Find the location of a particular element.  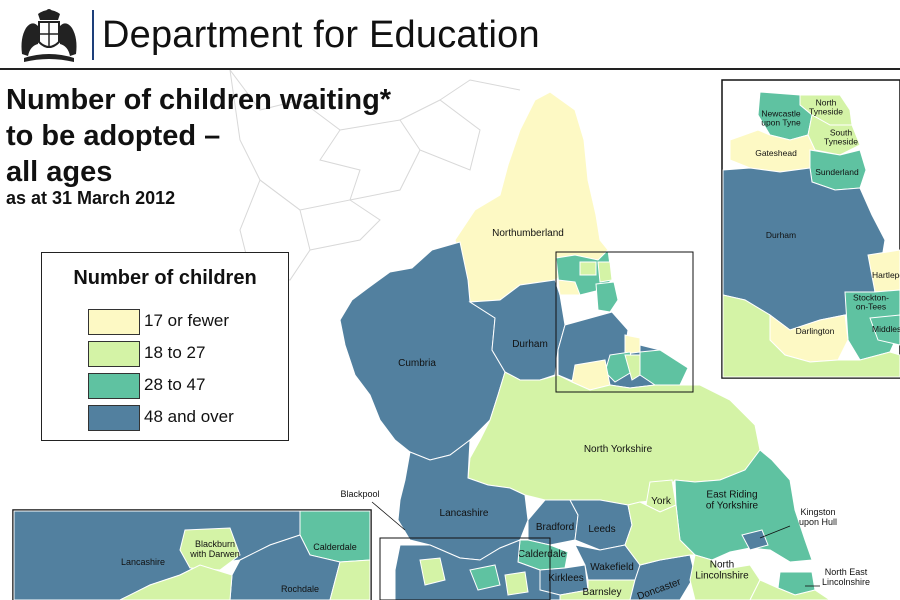

region-redcar-main is located at coordinates (632, 367).